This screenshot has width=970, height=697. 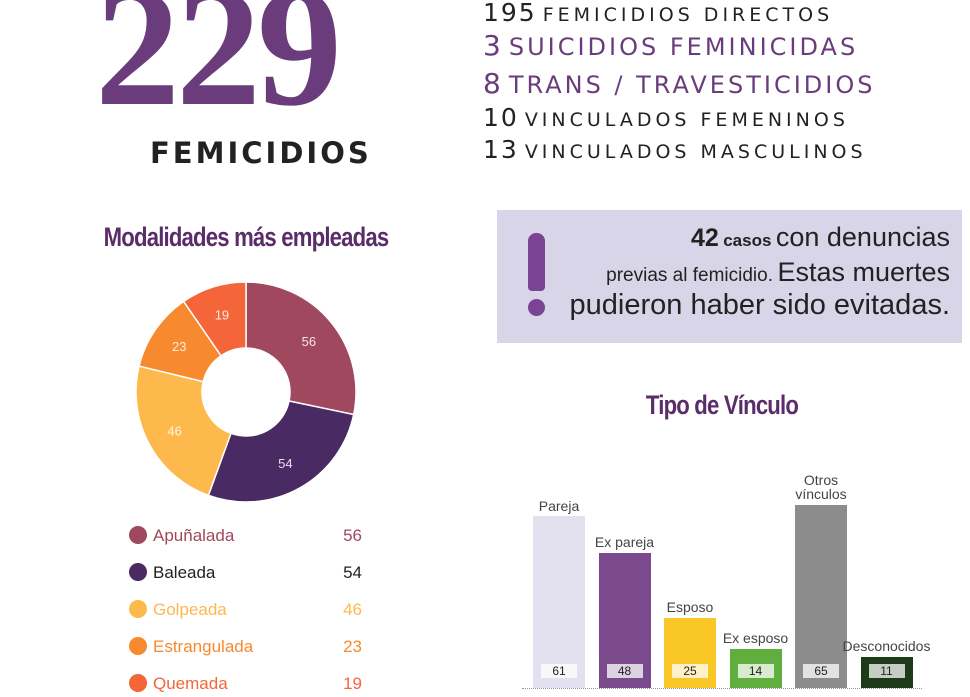 What do you see at coordinates (624, 671) in the screenshot?
I see `bar-value: 48` at bounding box center [624, 671].